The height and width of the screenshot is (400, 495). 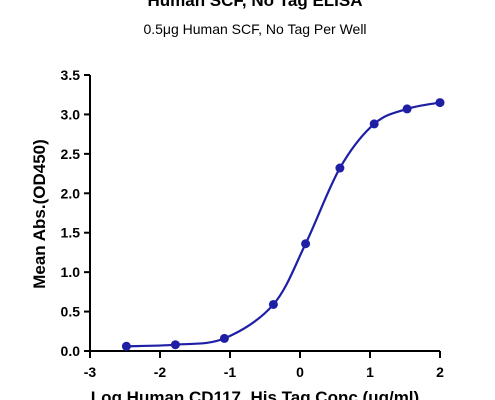 I want to click on y-tick-label: 2.0, so click(x=71, y=193).